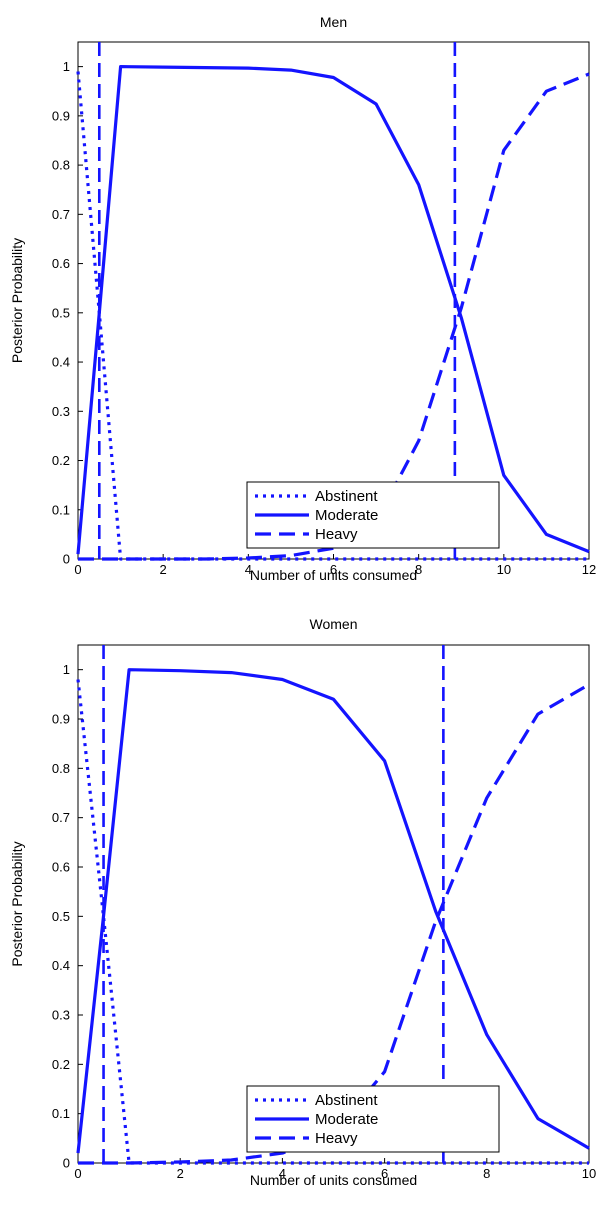 This screenshot has width=599, height=1210. I want to click on chart-title: Men, so click(333, 22).